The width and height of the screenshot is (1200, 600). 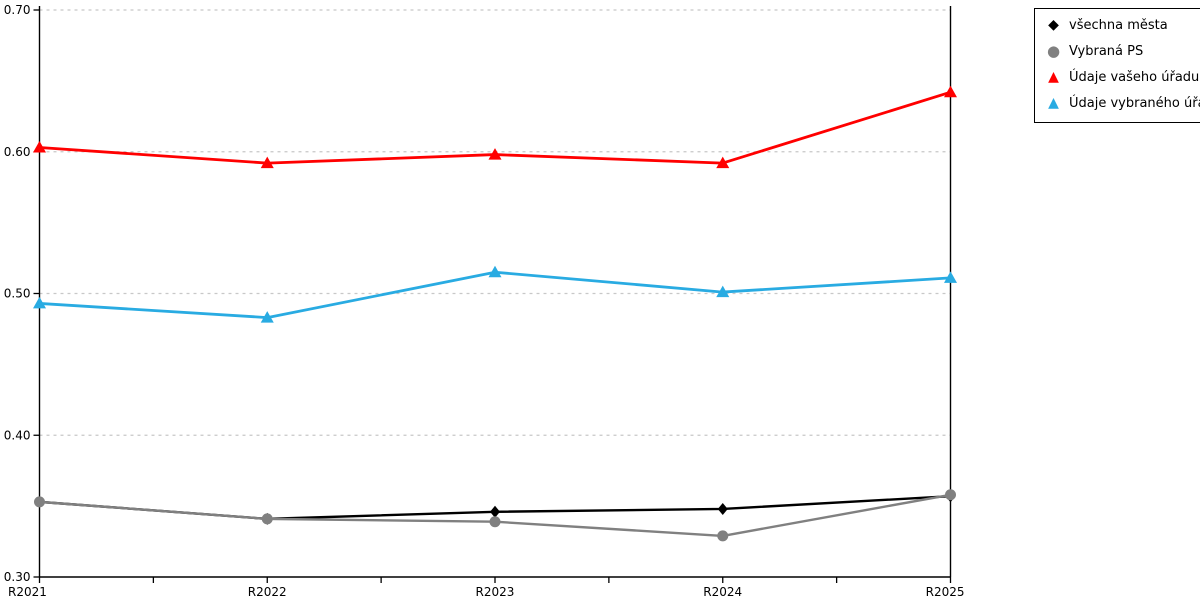 I want to click on legend-item: ◆ všechna města, so click(x=1122, y=25).